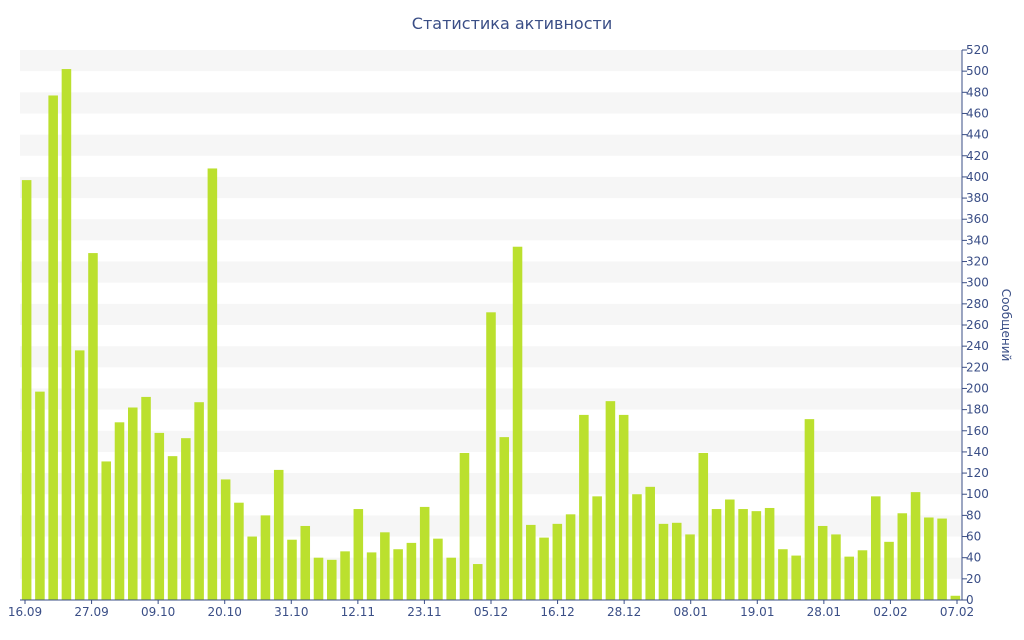 The image size is (1024, 640). I want to click on y-tick-label: 240, so click(977, 346).